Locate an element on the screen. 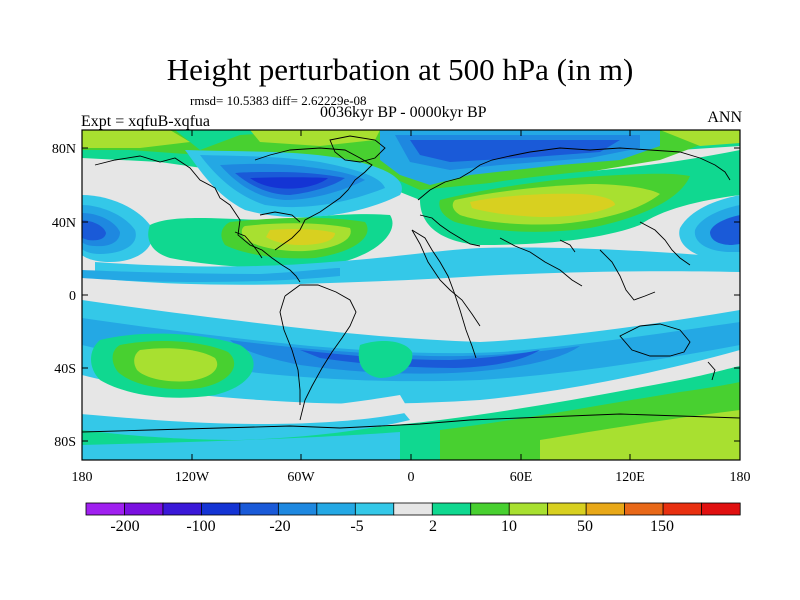  colorbar-label: -200 is located at coordinates (124, 526).